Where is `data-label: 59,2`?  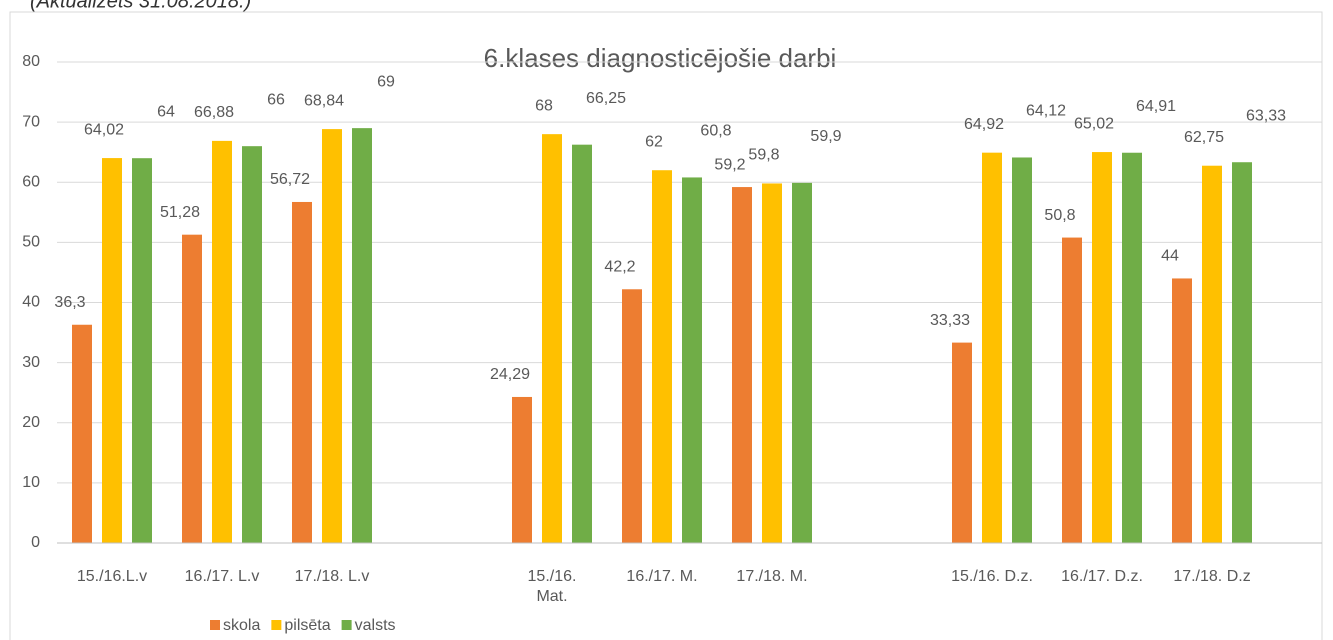
data-label: 59,2 is located at coordinates (729, 164).